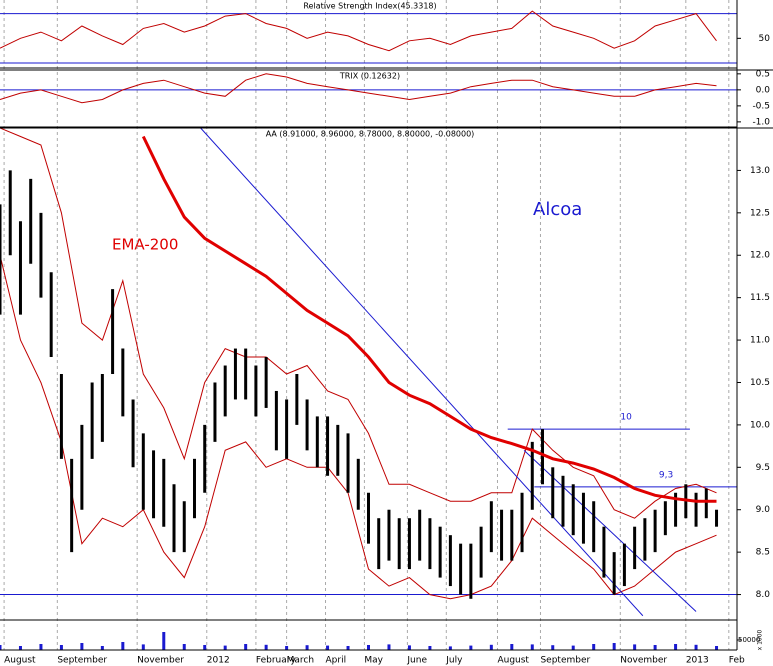 The height and width of the screenshot is (666, 773). Describe the element at coordinates (369, 76) in the screenshot. I see `panel-title: TRIX (0.12632)` at that location.